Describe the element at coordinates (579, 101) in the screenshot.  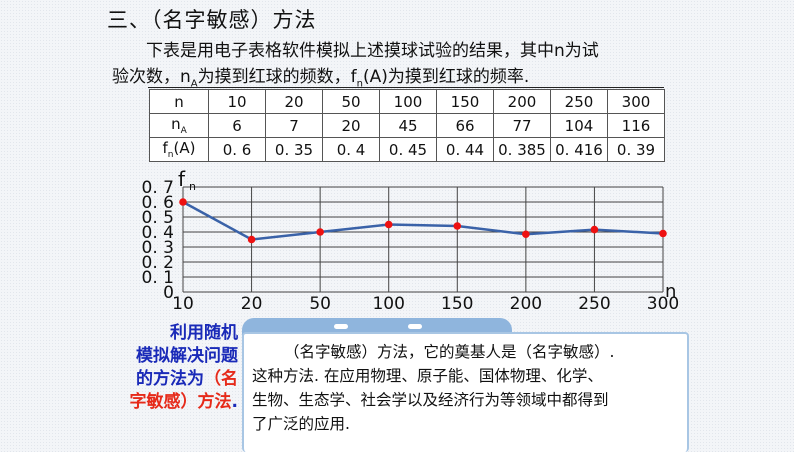
I see `table-cell: 250` at that location.